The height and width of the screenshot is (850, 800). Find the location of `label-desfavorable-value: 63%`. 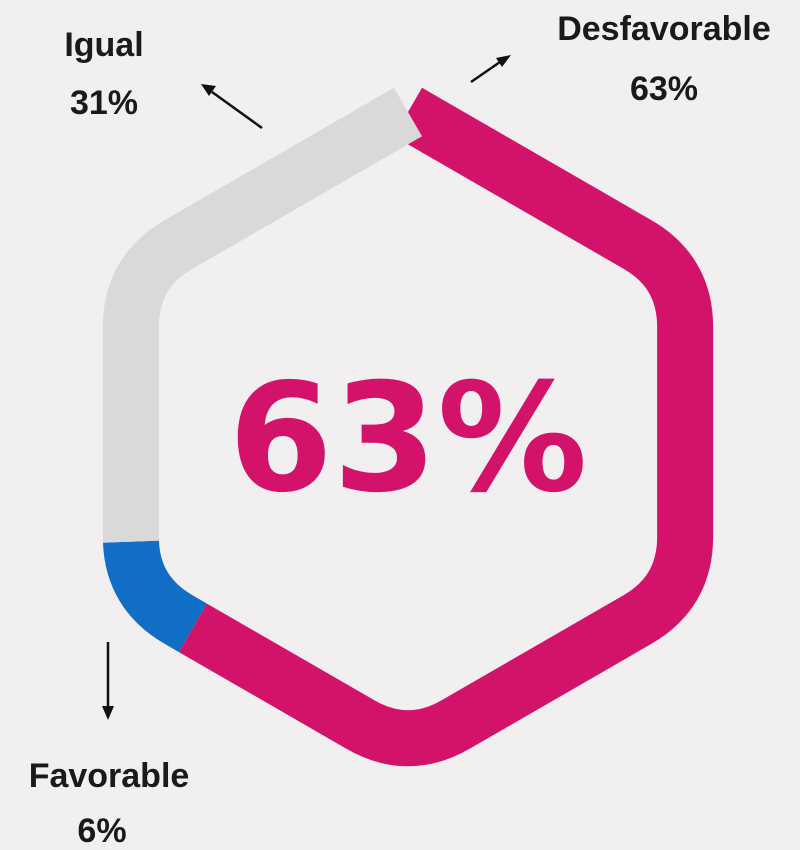

label-desfavorable-value: 63% is located at coordinates (664, 89).